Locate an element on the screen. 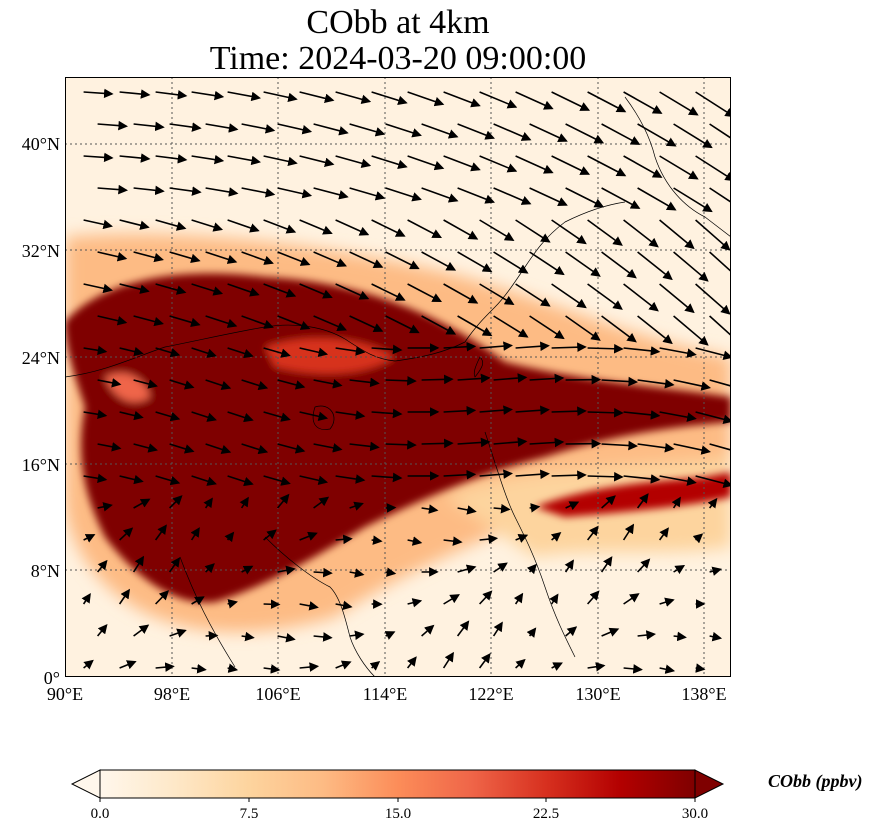  lon-label-114e: 114°E is located at coordinates (385, 694).